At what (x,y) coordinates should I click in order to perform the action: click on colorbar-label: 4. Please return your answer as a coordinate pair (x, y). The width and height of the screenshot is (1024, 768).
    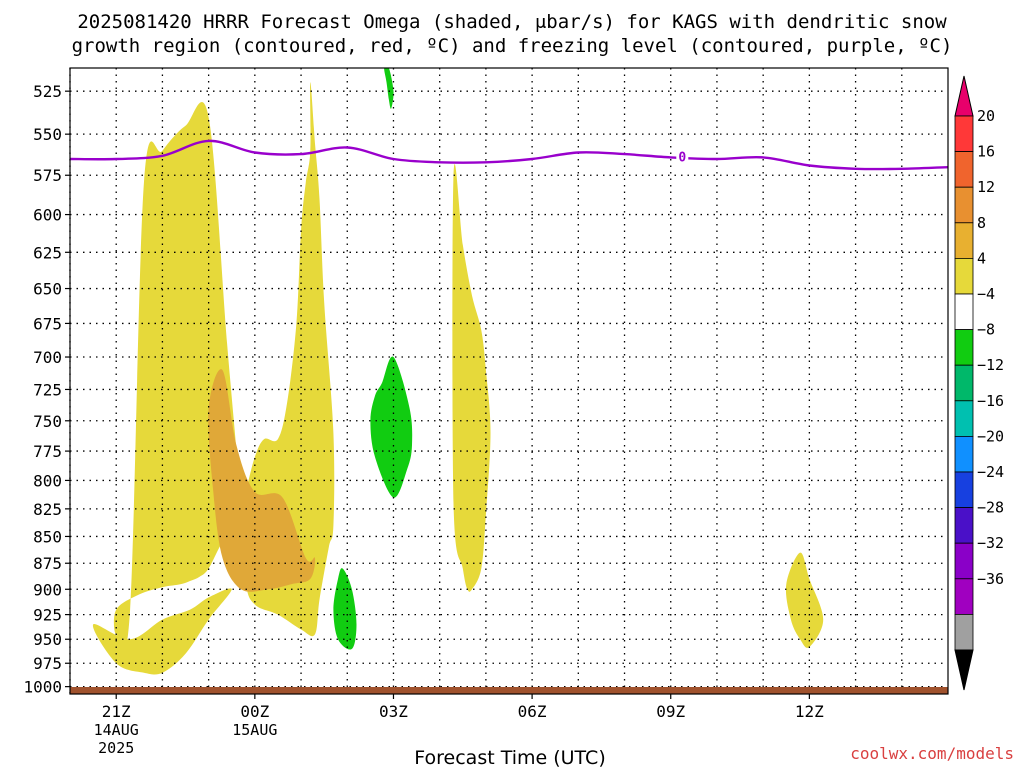
    Looking at the image, I should click on (981, 258).